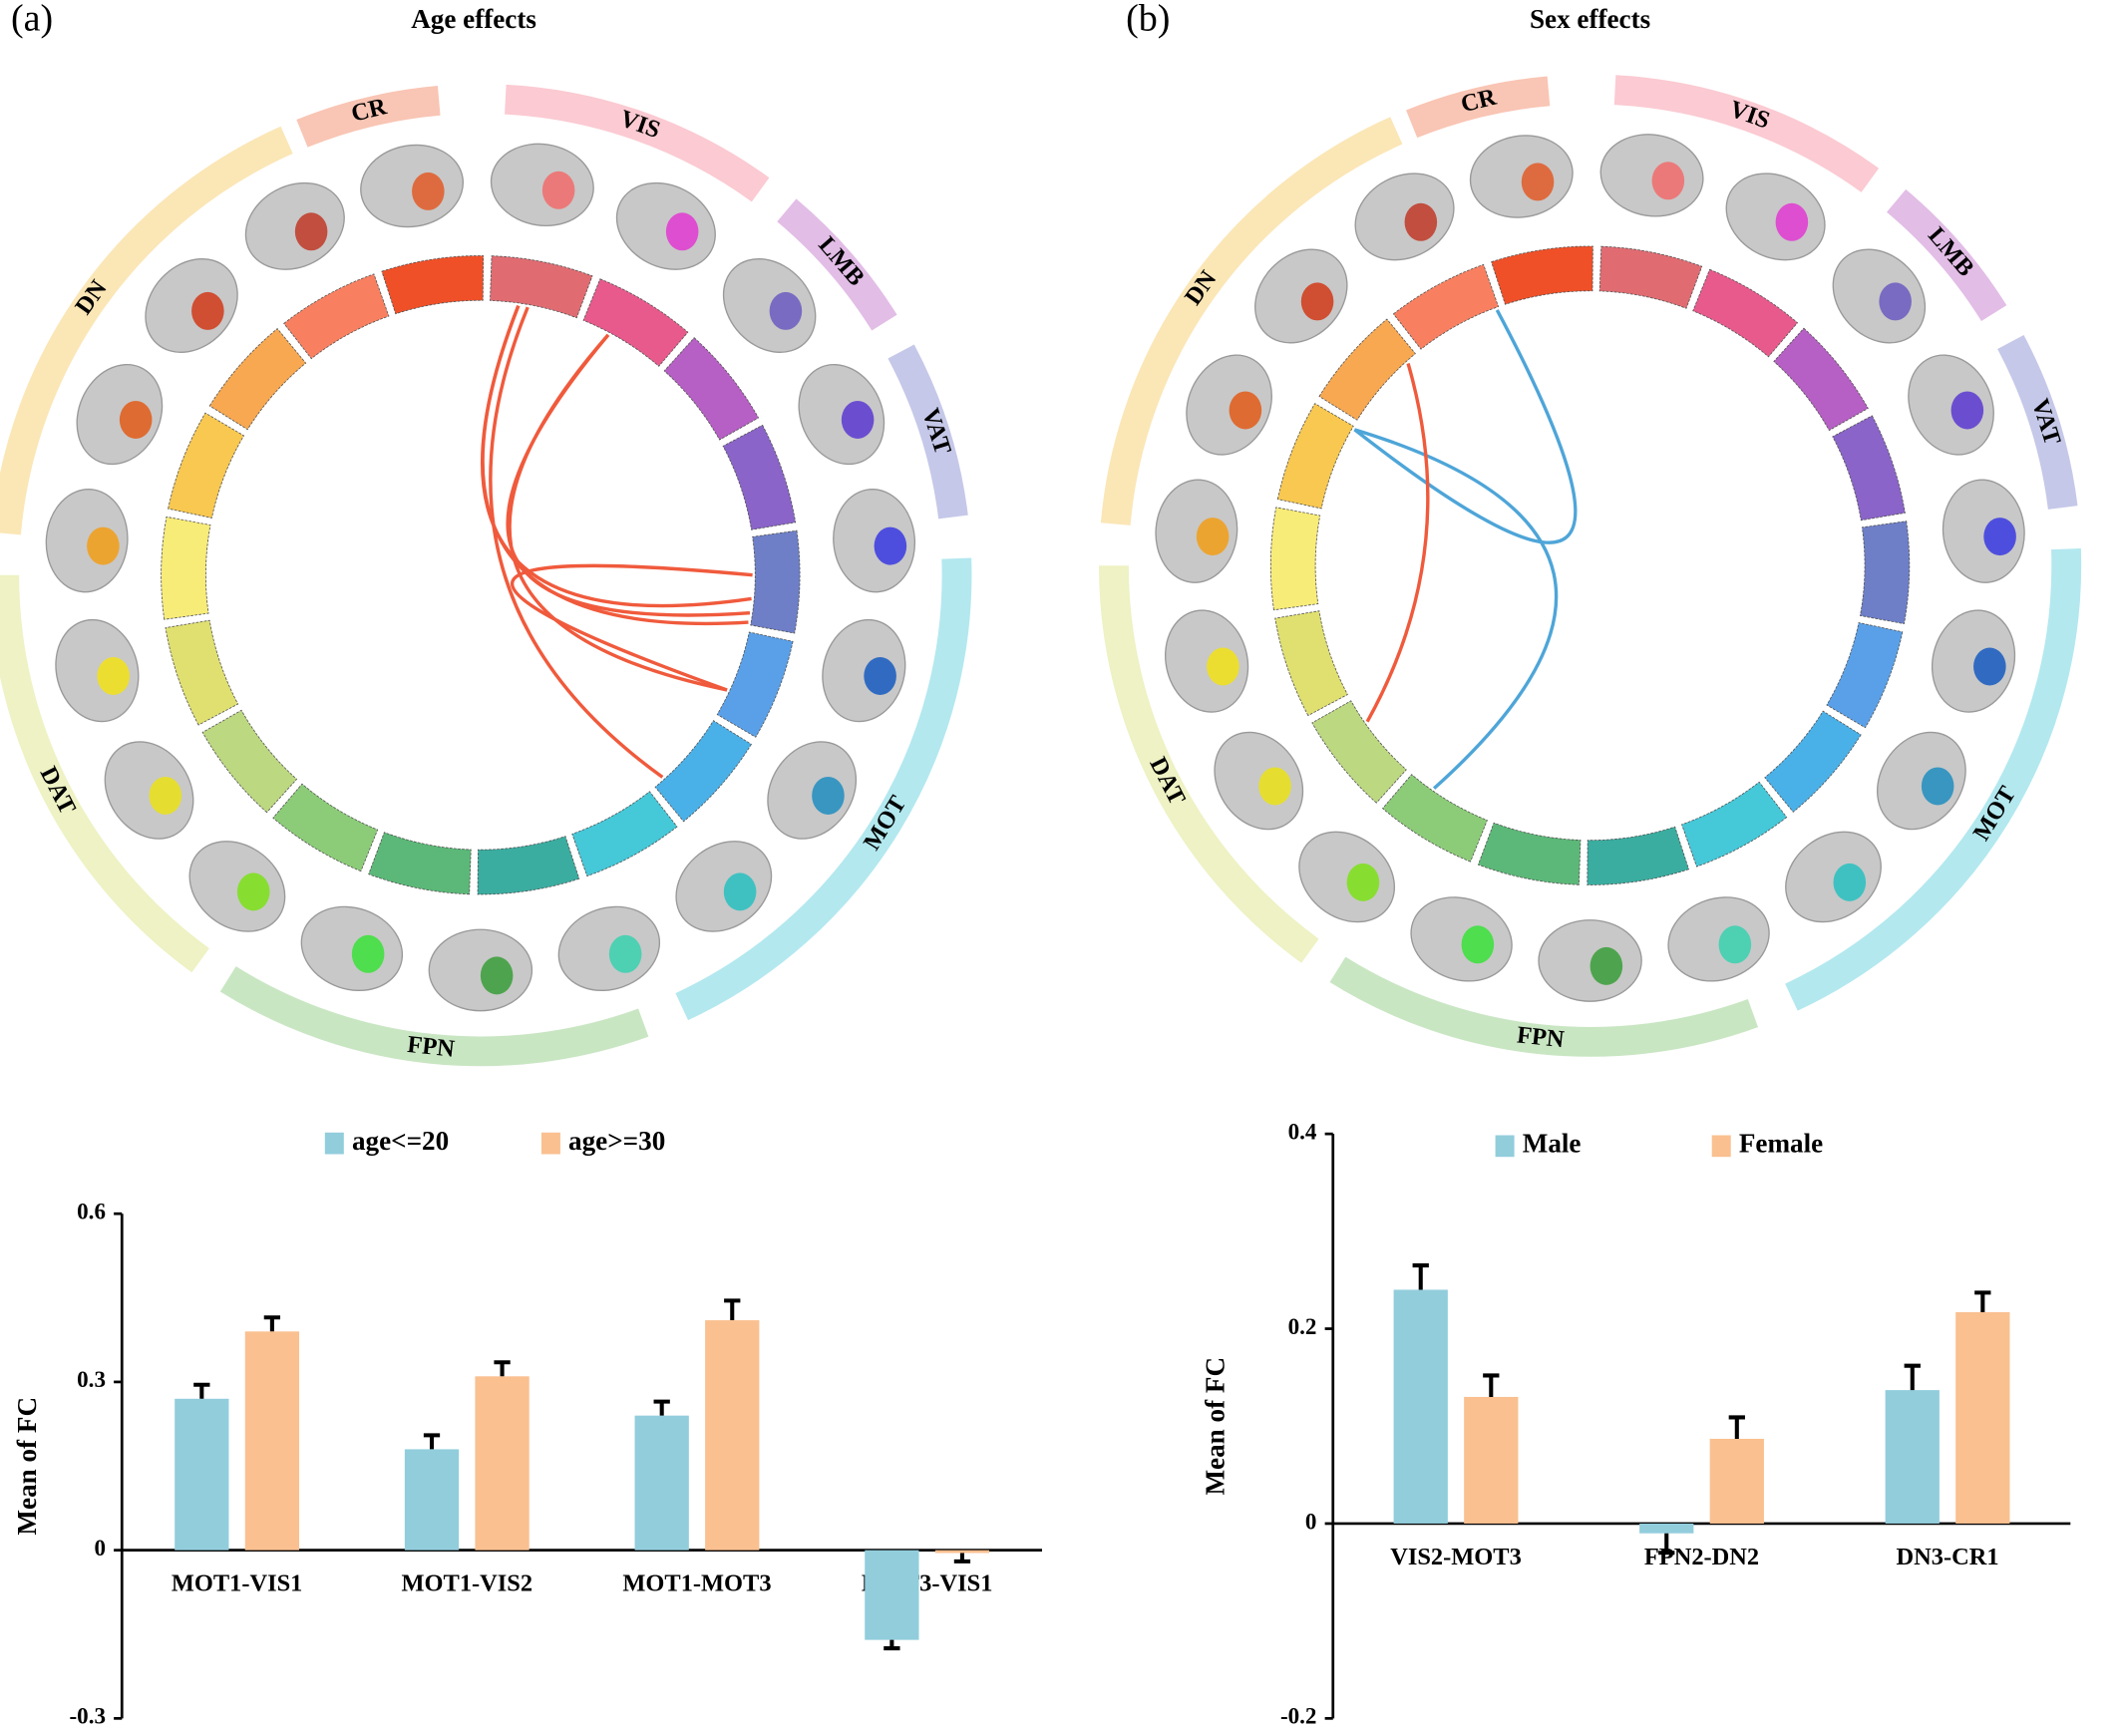 This screenshot has height=1736, width=2122. What do you see at coordinates (1590, 19) in the screenshot?
I see `panel-title: Sex effects` at bounding box center [1590, 19].